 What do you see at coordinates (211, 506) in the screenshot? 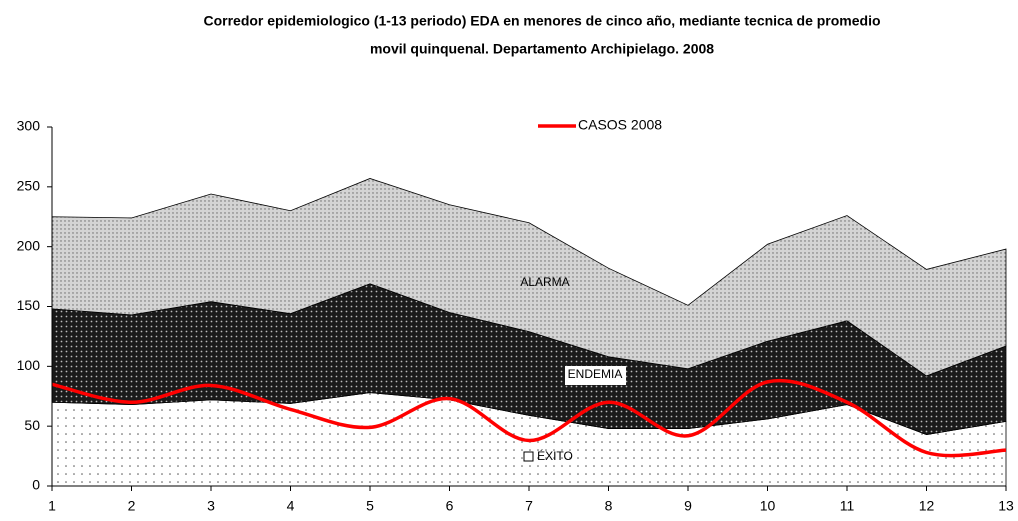
I see `x-tick-label: 3` at bounding box center [211, 506].